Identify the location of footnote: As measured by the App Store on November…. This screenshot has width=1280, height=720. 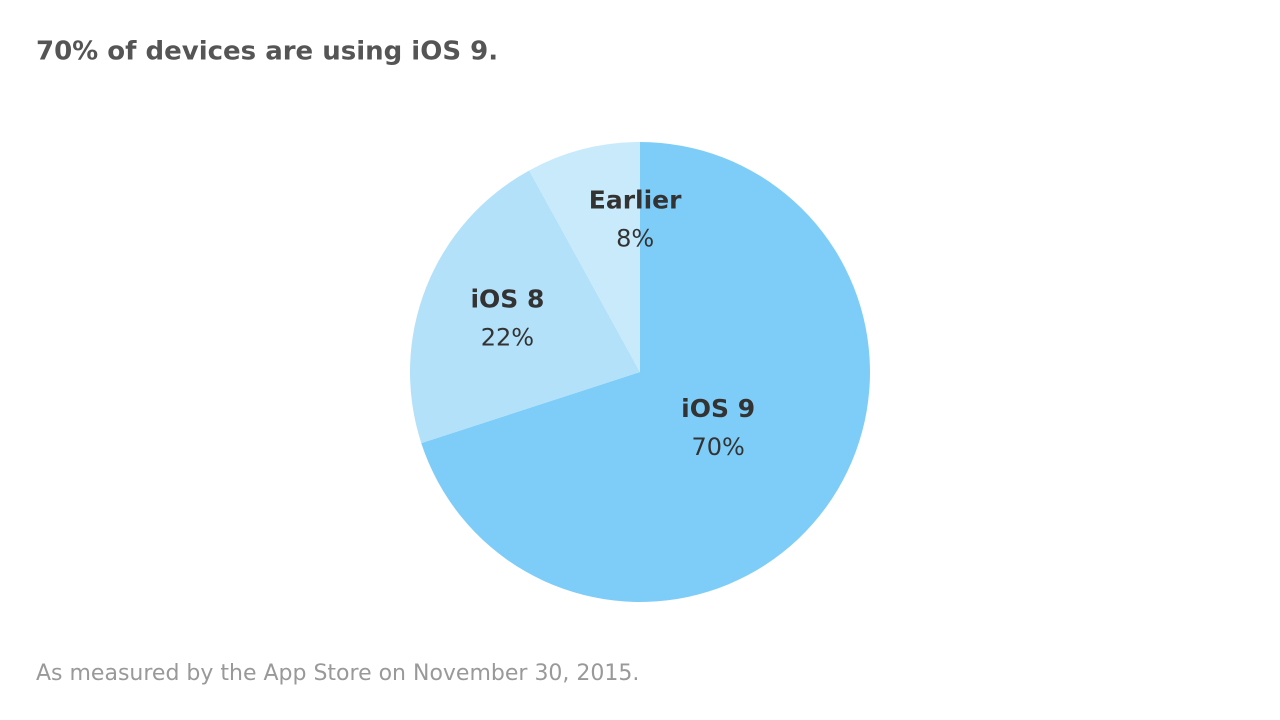
(337, 673).